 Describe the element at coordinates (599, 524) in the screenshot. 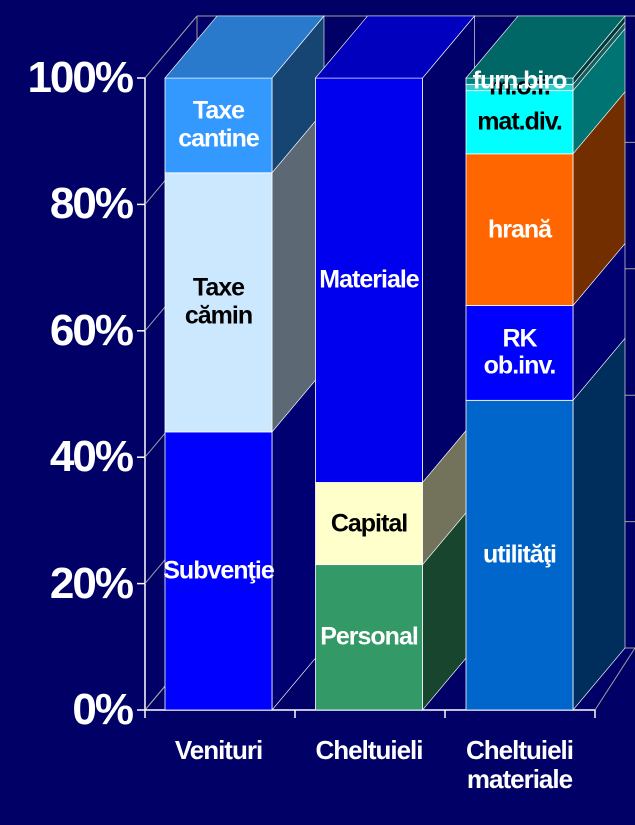

I see `bar-side` at that location.